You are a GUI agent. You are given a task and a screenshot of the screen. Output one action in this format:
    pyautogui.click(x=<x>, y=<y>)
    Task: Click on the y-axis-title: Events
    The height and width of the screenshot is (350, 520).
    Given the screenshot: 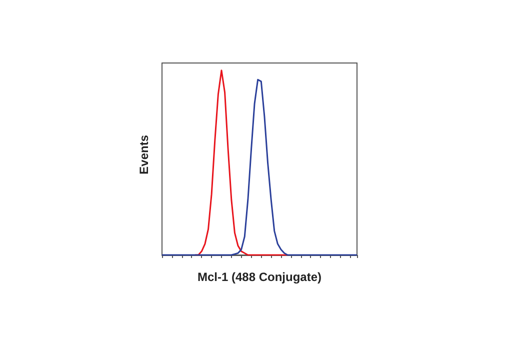 What is the action you would take?
    pyautogui.click(x=144, y=154)
    